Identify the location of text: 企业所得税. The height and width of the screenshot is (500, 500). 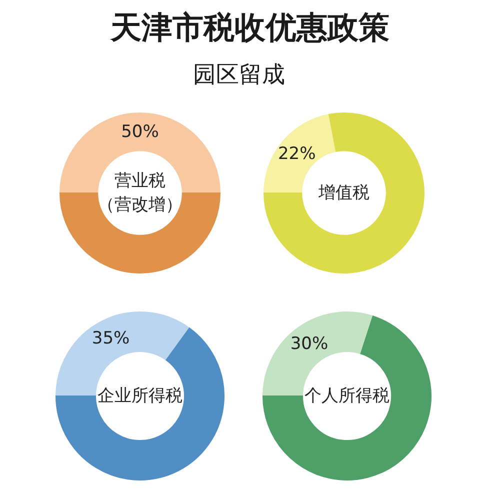
(140, 396).